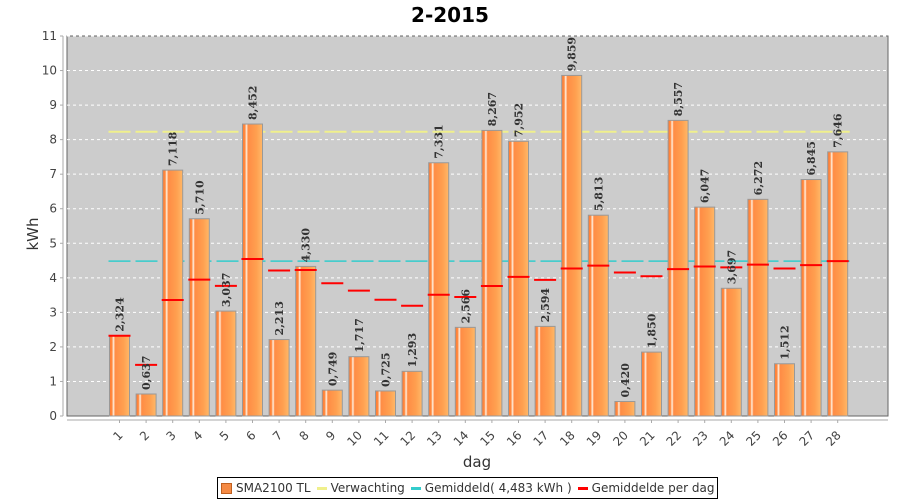 The height and width of the screenshot is (500, 900). What do you see at coordinates (226, 290) in the screenshot?
I see `bar-value-label: 3,037` at bounding box center [226, 290].